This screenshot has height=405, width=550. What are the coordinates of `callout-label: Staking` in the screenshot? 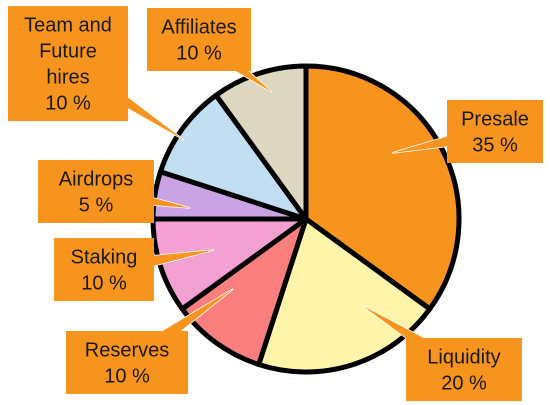 It's located at (104, 258).